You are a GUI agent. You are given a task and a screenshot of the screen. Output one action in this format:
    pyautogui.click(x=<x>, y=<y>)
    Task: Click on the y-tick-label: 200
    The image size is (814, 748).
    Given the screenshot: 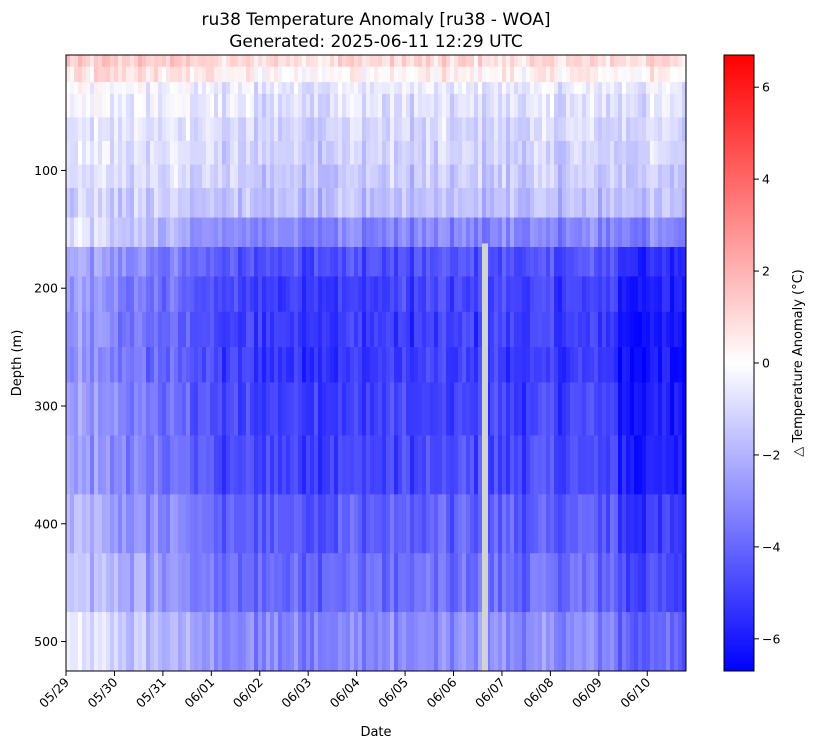 What is the action you would take?
    pyautogui.click(x=46, y=288)
    